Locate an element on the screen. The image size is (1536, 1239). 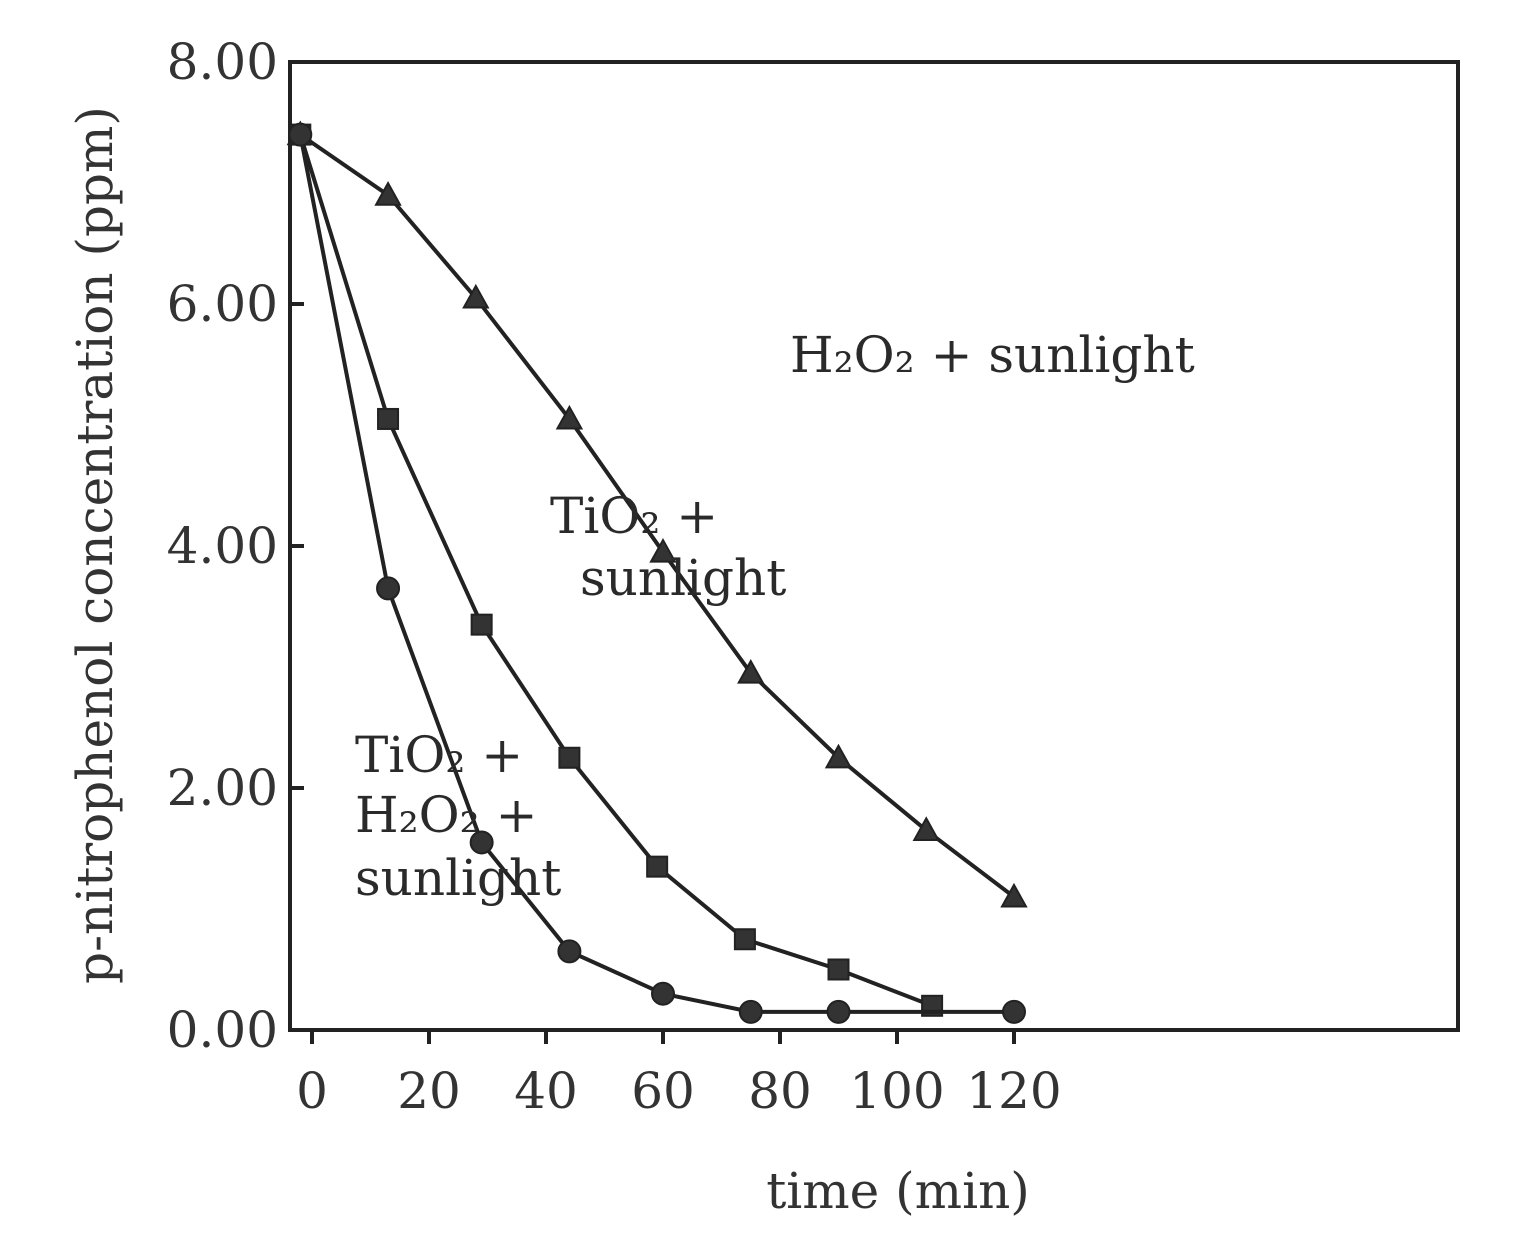
annotation-tio2-sunlight-line1: TiO₂ + is located at coordinates (634, 516).